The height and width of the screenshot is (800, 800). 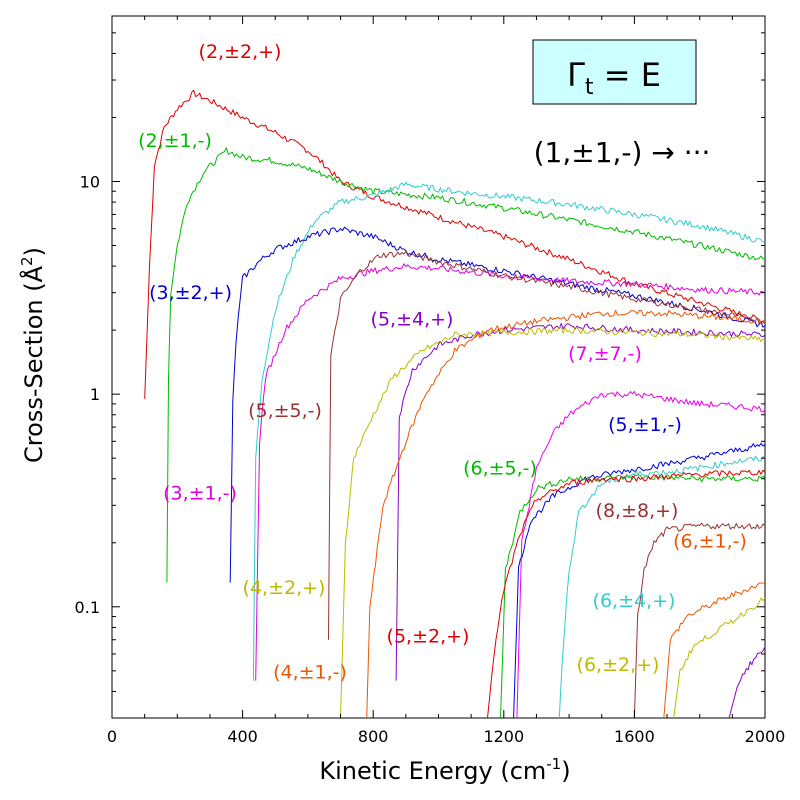 I want to click on series-label: (8,±8,+), so click(x=637, y=511).